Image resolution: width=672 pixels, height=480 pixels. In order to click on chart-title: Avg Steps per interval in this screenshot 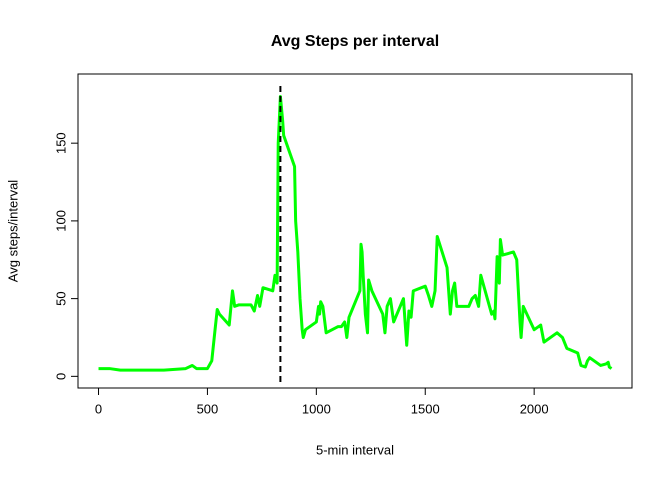, I will do `click(355, 41)`.